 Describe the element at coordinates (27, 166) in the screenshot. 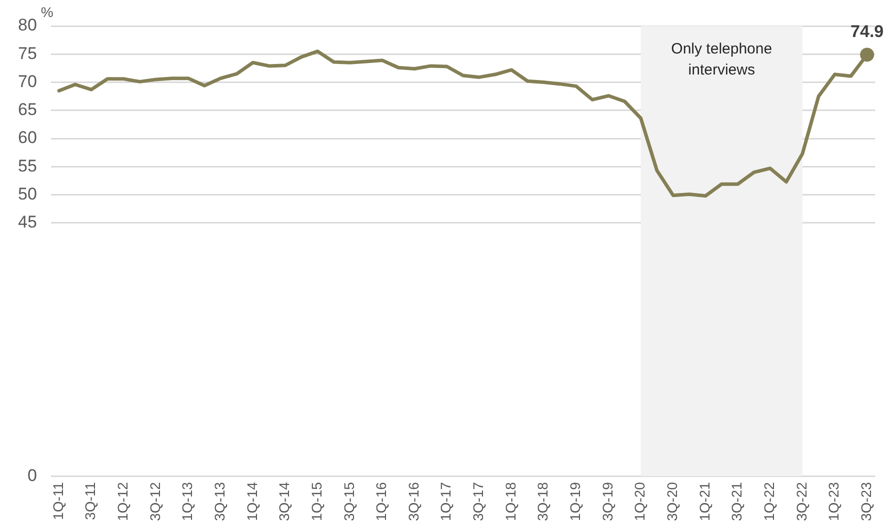

I see `y-tick-label: 55` at that location.